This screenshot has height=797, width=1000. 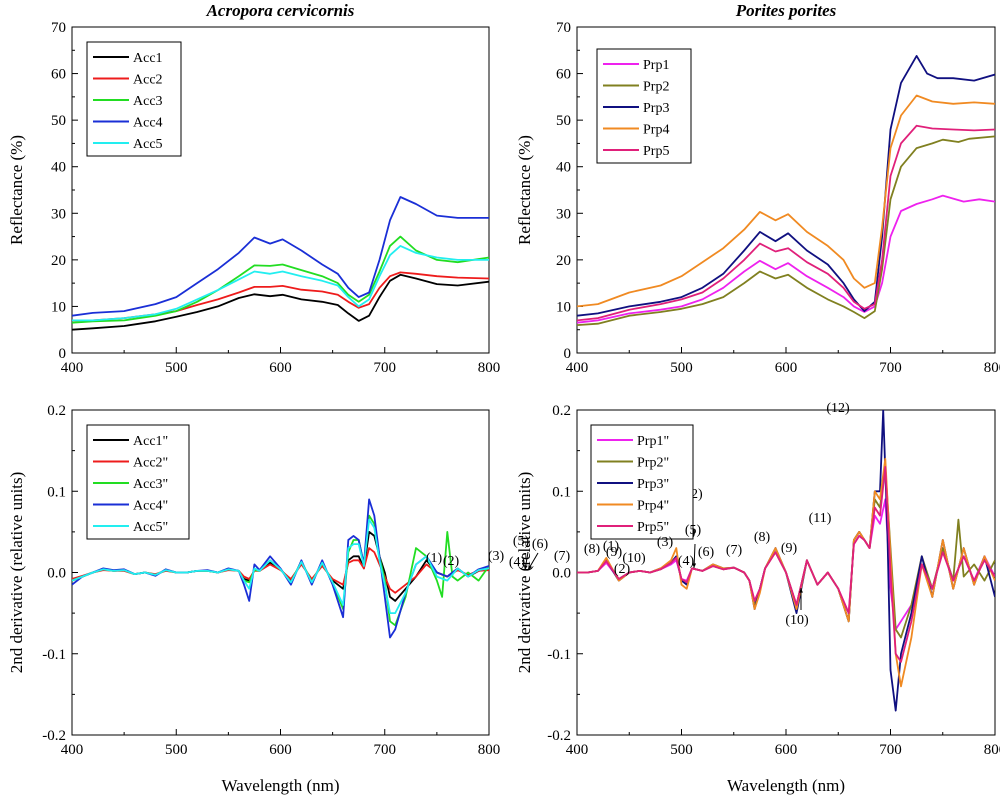 What do you see at coordinates (820, 518) in the screenshot?
I see `peak-annotation: (11)` at bounding box center [820, 518].